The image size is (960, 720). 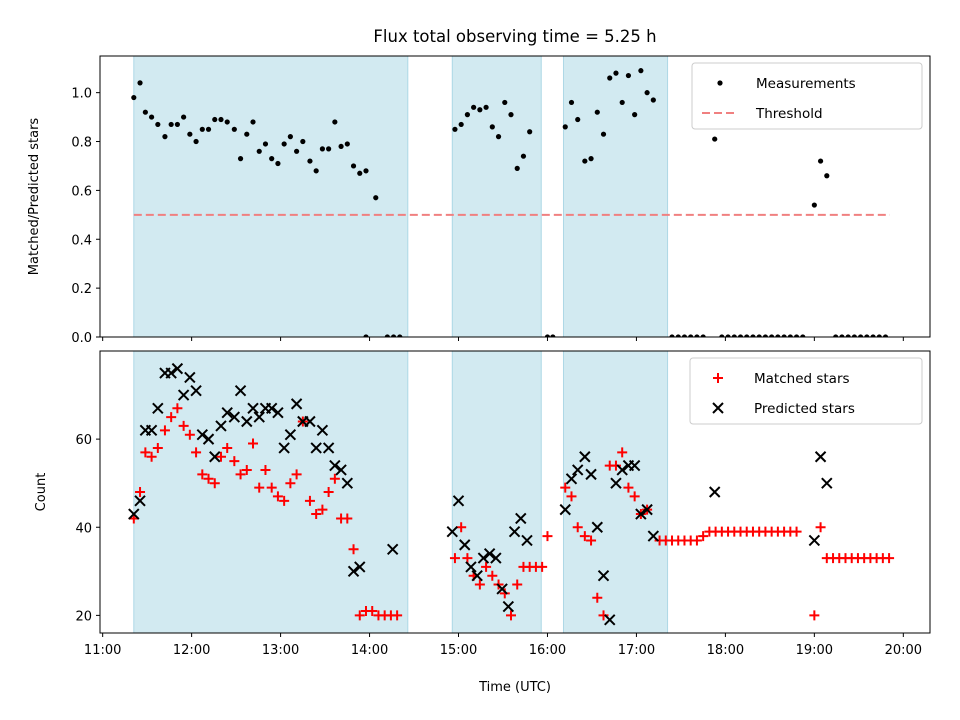 I want to click on legend-marker-measurements, so click(x=720, y=83).